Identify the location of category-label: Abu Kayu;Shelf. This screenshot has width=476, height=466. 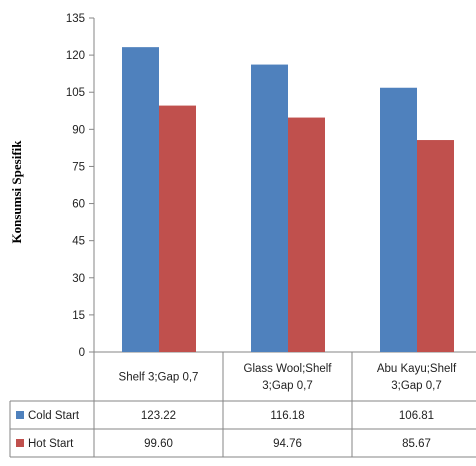
(417, 369).